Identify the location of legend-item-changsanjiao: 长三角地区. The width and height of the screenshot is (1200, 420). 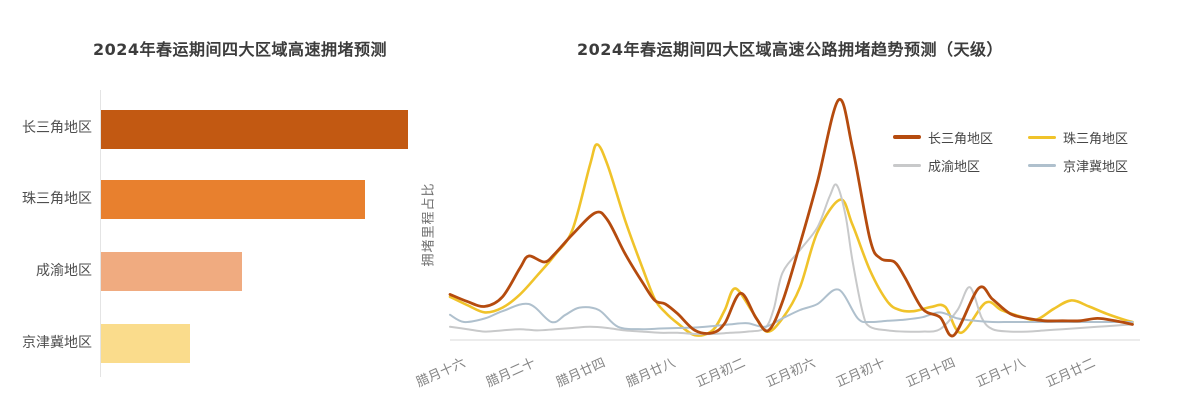
(943, 138).